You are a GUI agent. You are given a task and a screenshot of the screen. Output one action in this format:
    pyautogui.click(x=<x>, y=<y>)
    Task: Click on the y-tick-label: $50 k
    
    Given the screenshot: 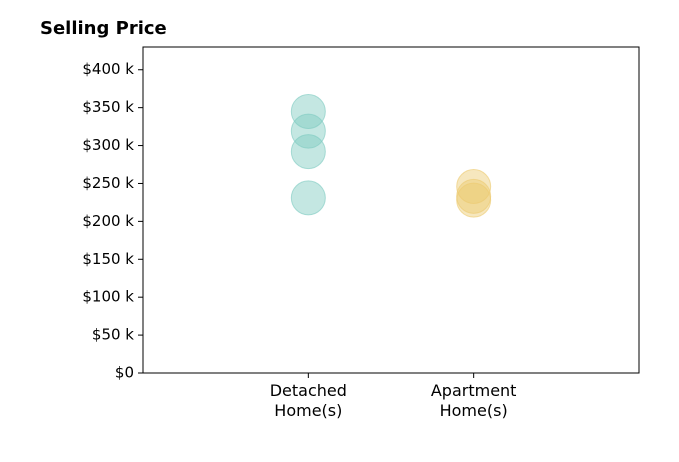 What is the action you would take?
    pyautogui.click(x=113, y=335)
    